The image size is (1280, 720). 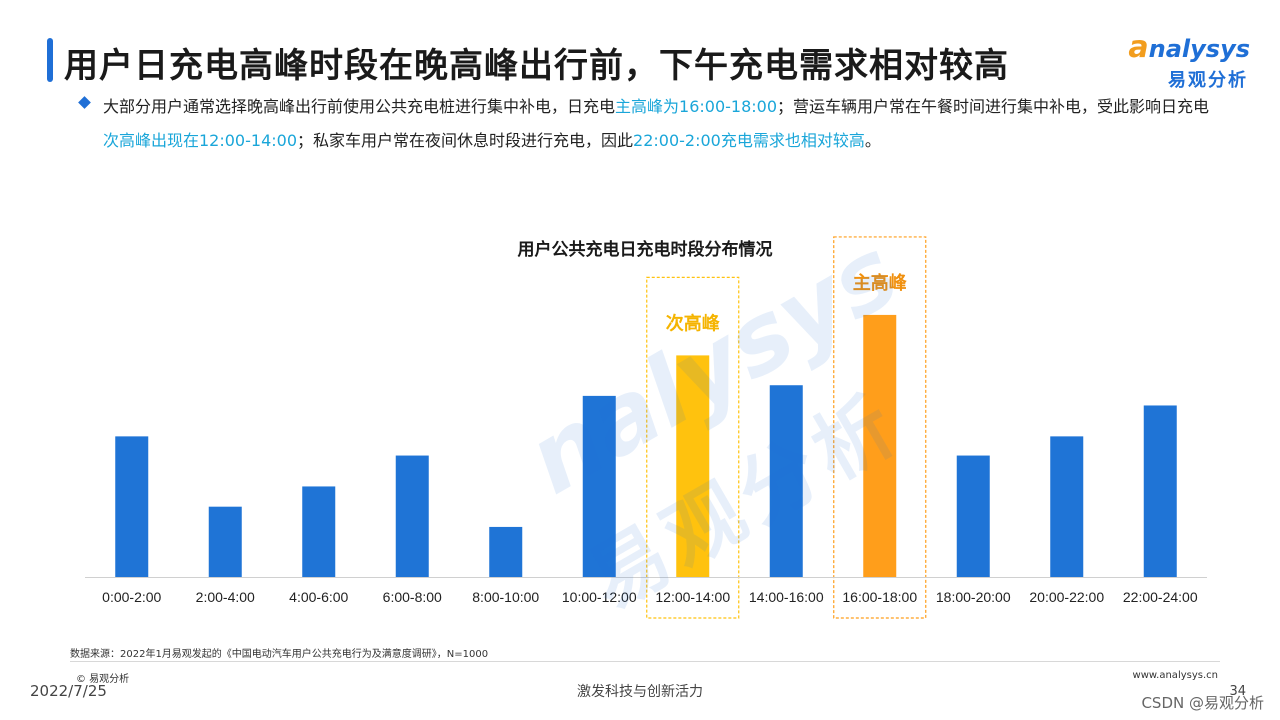 I want to click on para-highlight-night: 22:00-2:00充电需求也相对较高, so click(x=749, y=140).